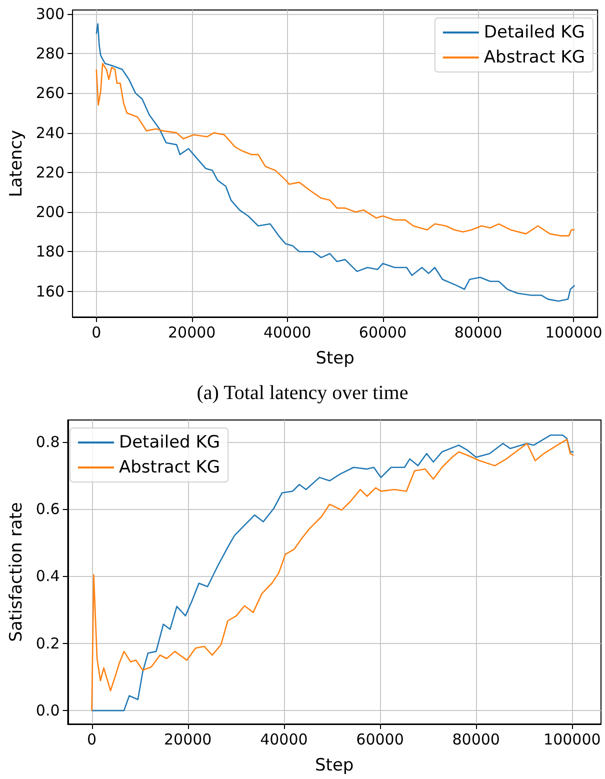 This screenshot has width=605, height=779. What do you see at coordinates (50, 172) in the screenshot?
I see `y-tick-label: 220` at bounding box center [50, 172].